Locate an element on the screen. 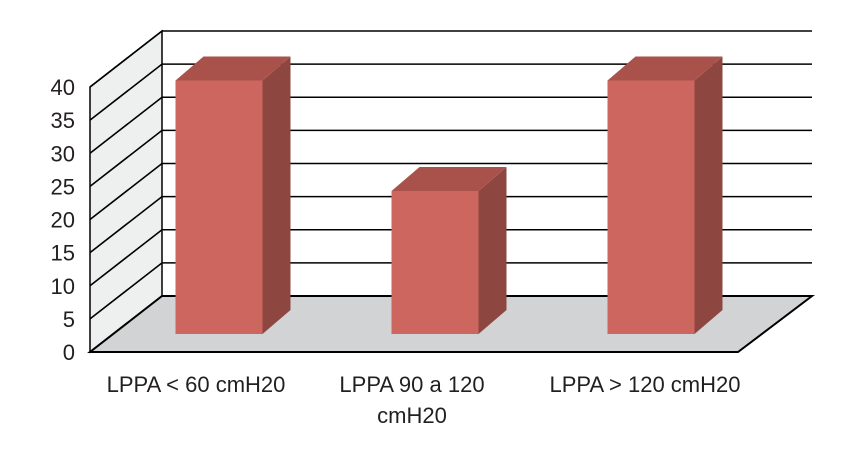 The height and width of the screenshot is (450, 862). y-tick-label: 0 is located at coordinates (69, 352).